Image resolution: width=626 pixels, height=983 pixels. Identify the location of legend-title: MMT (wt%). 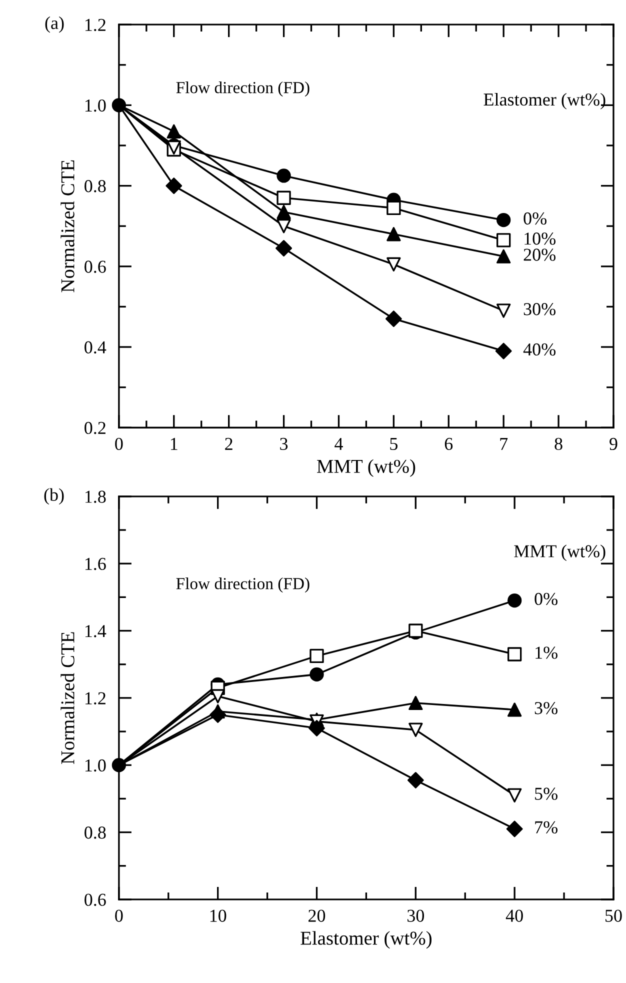
(560, 553).